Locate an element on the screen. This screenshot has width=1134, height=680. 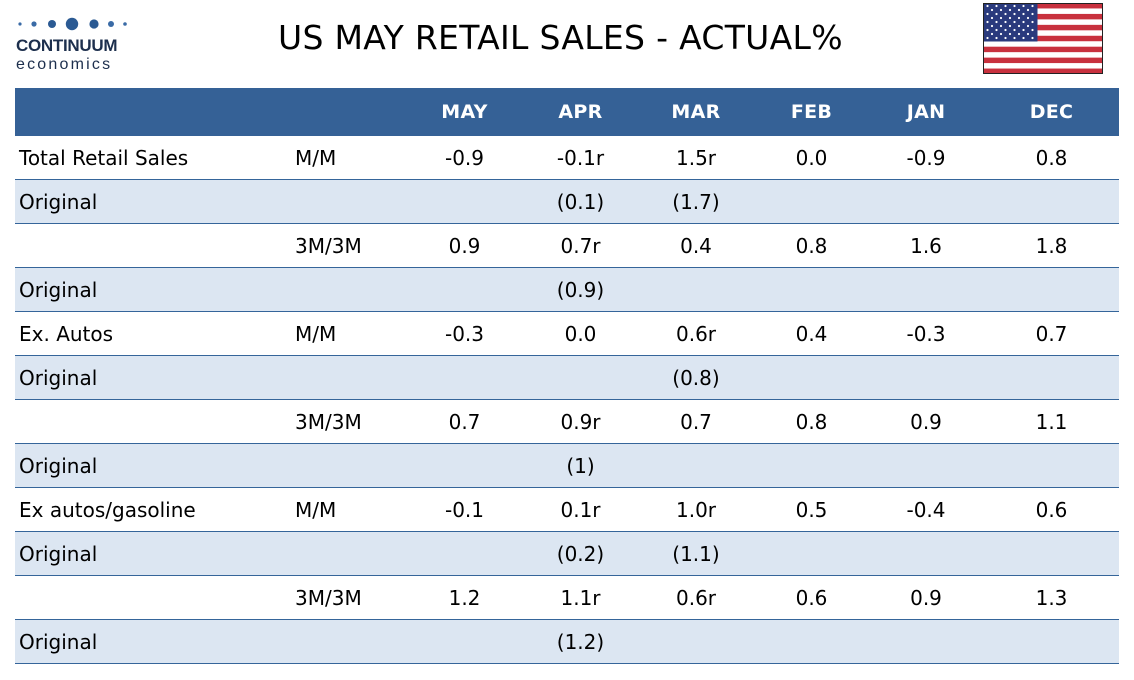
page-title: US MAY RETAIL SALES - ACTUAL% is located at coordinates (560, 37).